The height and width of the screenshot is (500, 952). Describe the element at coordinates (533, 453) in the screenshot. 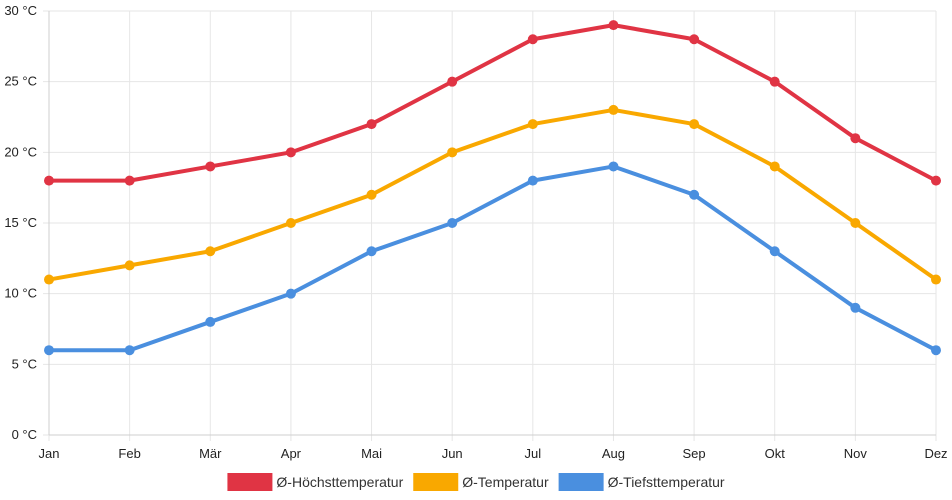

I see `x-tick-label-jul: Jul` at that location.